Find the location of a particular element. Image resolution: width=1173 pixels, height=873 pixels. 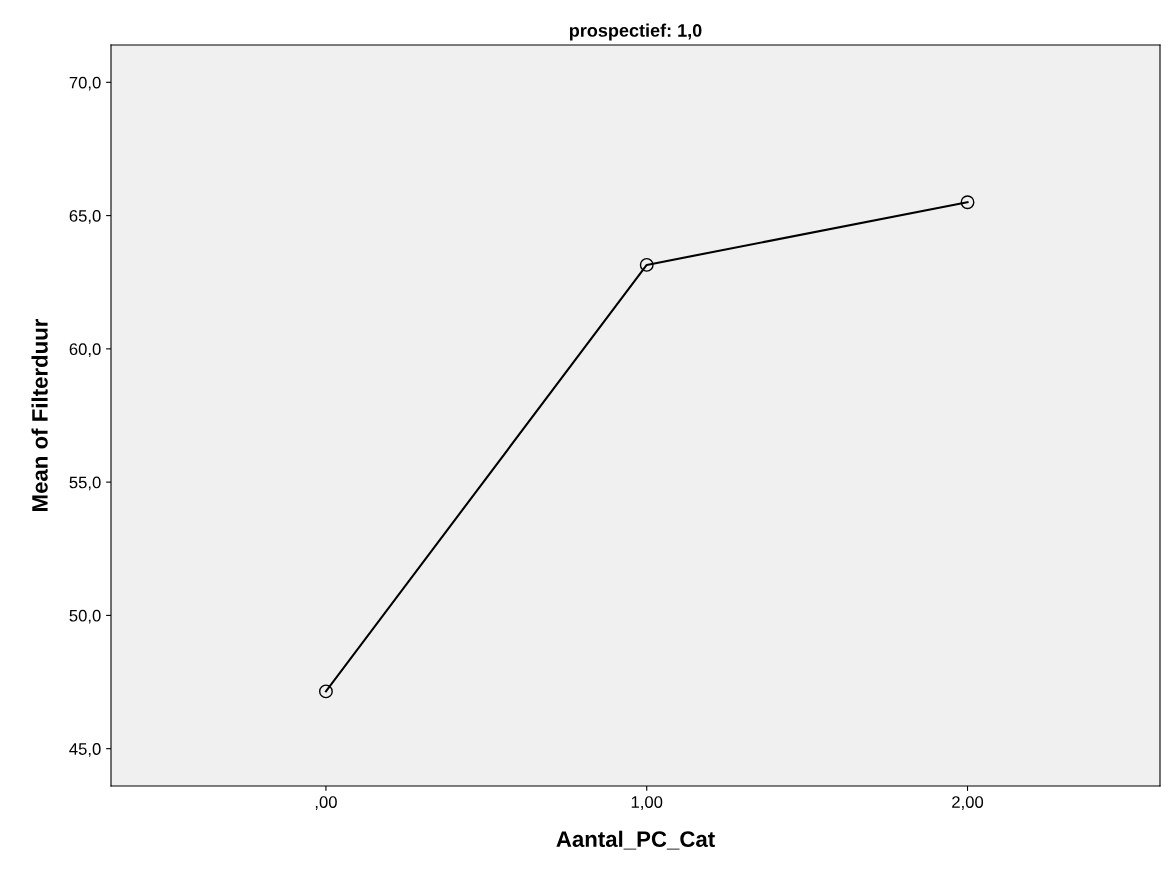

x-tick-label: ,00 is located at coordinates (326, 803).